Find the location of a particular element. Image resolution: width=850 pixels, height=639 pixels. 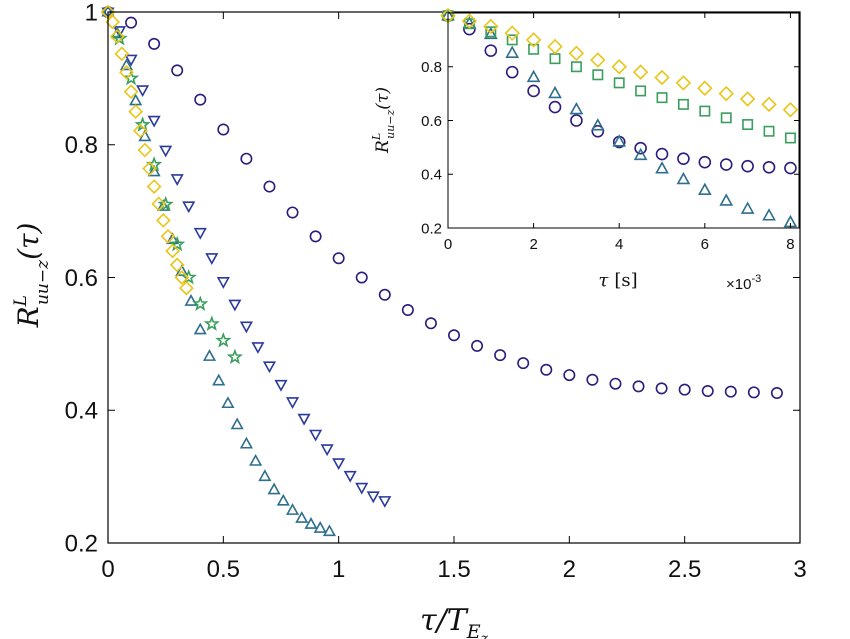

main-y-tick-label: 0.4 is located at coordinates (81, 411).